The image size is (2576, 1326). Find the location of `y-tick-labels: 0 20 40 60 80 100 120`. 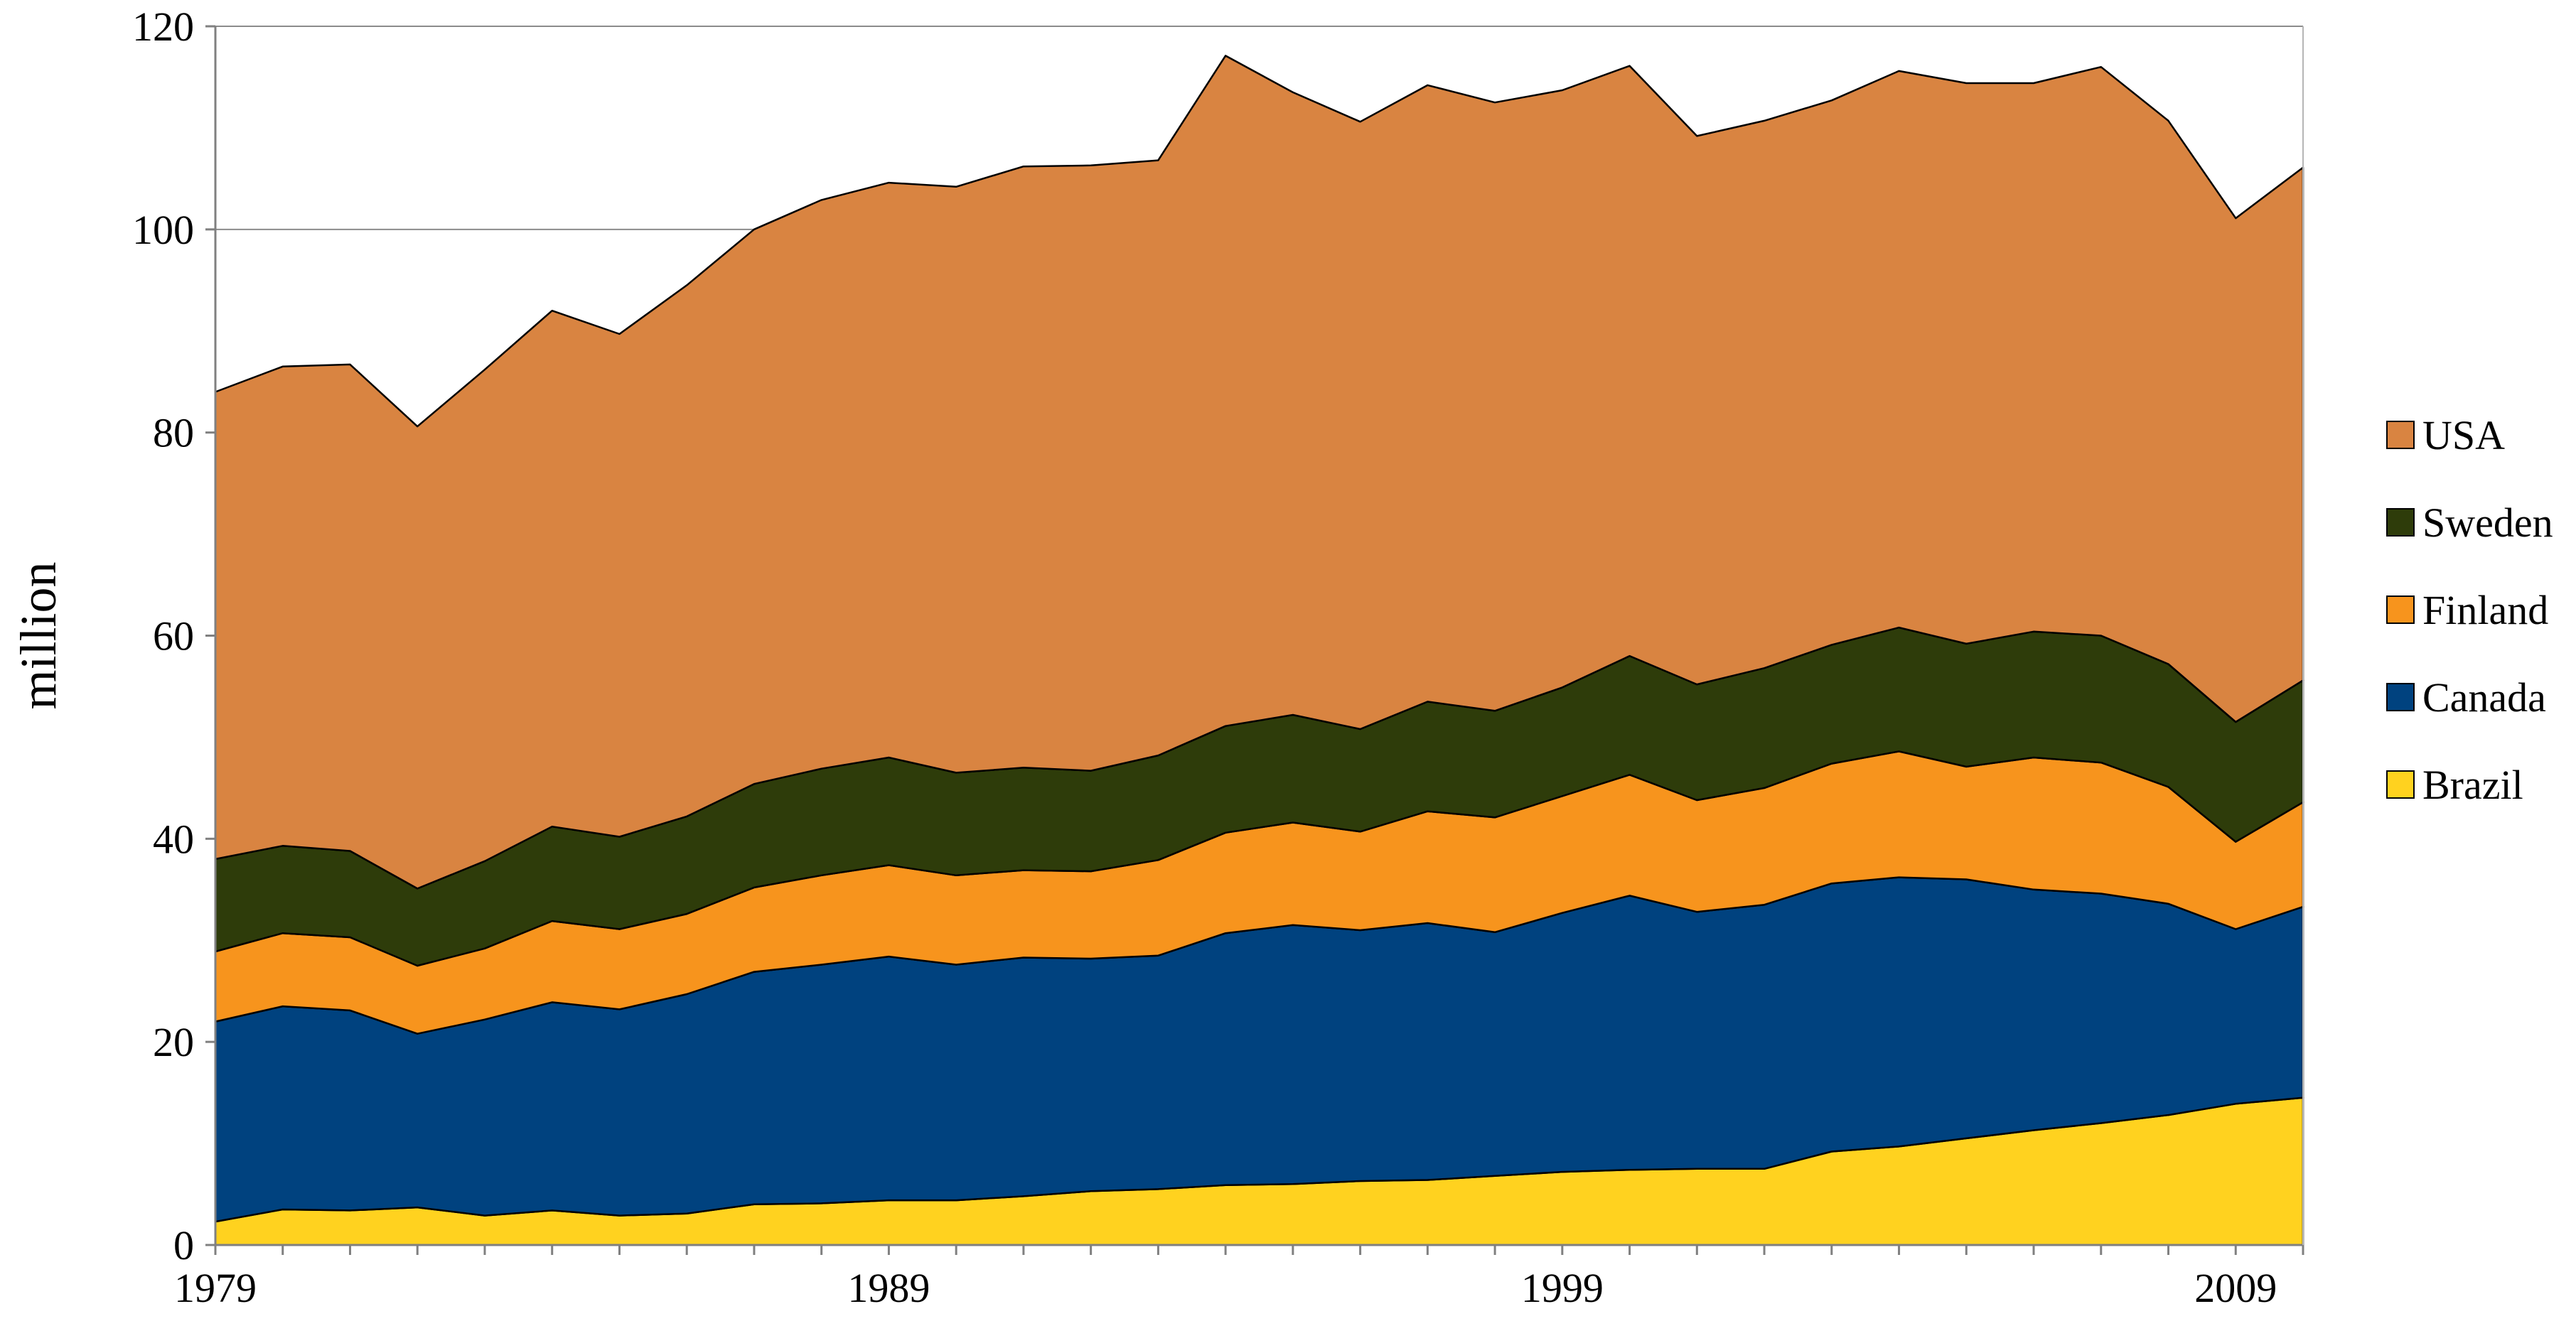

y-tick-labels: 0 20 40 60 80 100 120 is located at coordinates (173, 636).